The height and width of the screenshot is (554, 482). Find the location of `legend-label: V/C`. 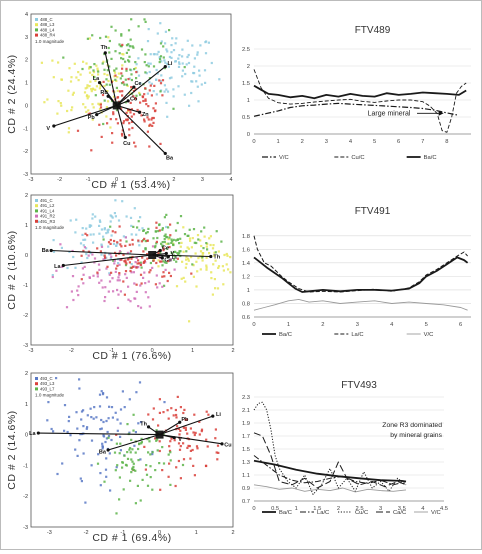

legend-label: V/C is located at coordinates (429, 335).